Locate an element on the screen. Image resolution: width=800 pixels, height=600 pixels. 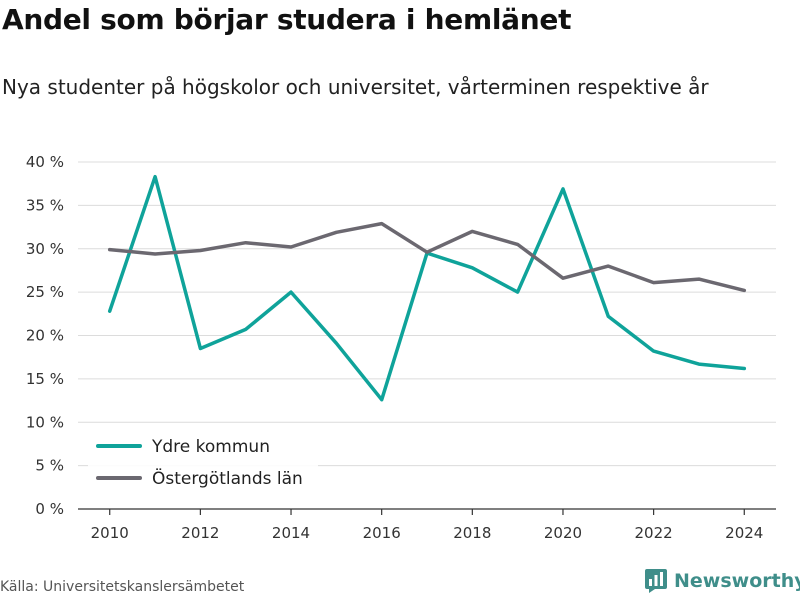
source-note: Källa: Universitetskanslersämbetet is located at coordinates (122, 587).